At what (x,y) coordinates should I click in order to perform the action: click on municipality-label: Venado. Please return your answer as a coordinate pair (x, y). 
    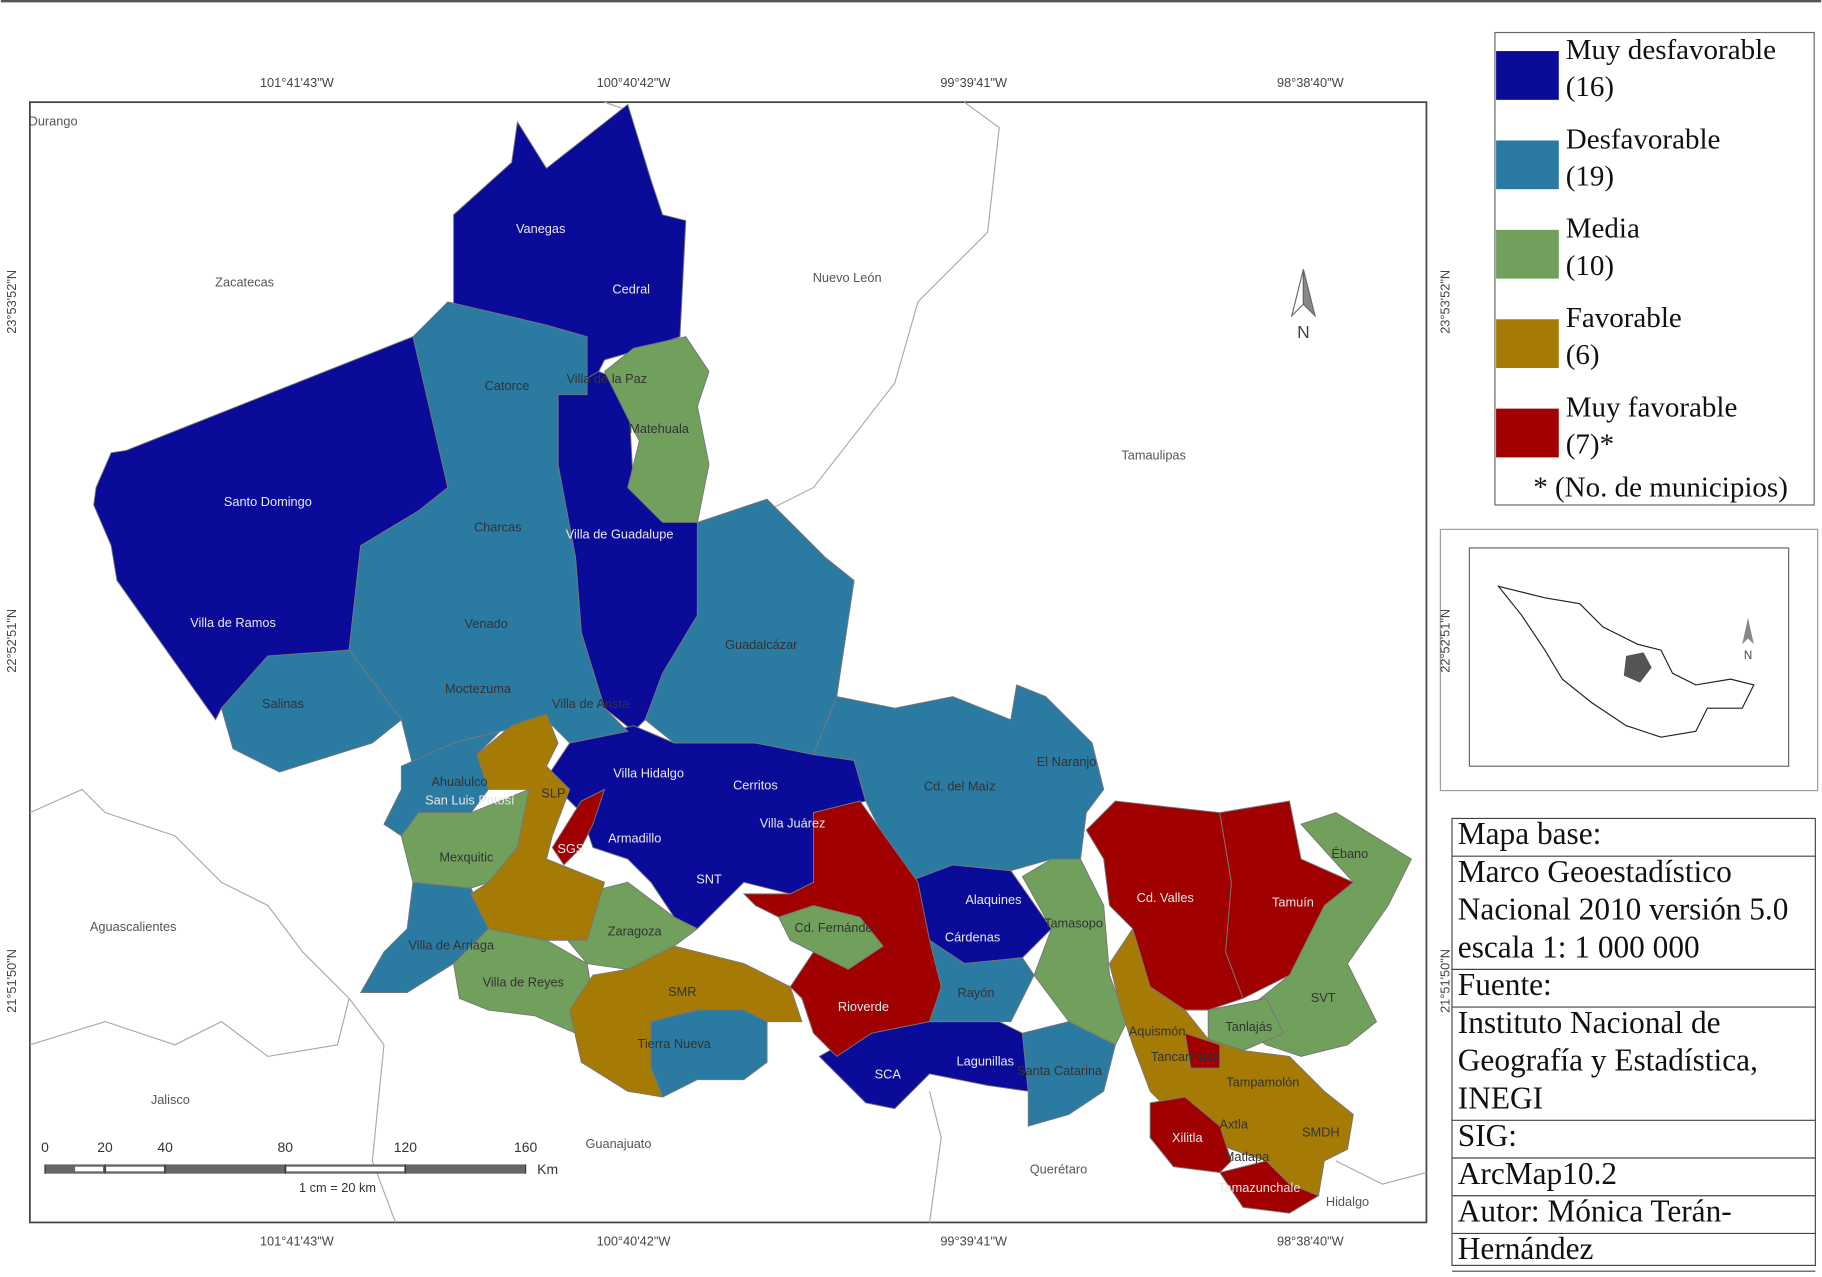
    Looking at the image, I should click on (485, 623).